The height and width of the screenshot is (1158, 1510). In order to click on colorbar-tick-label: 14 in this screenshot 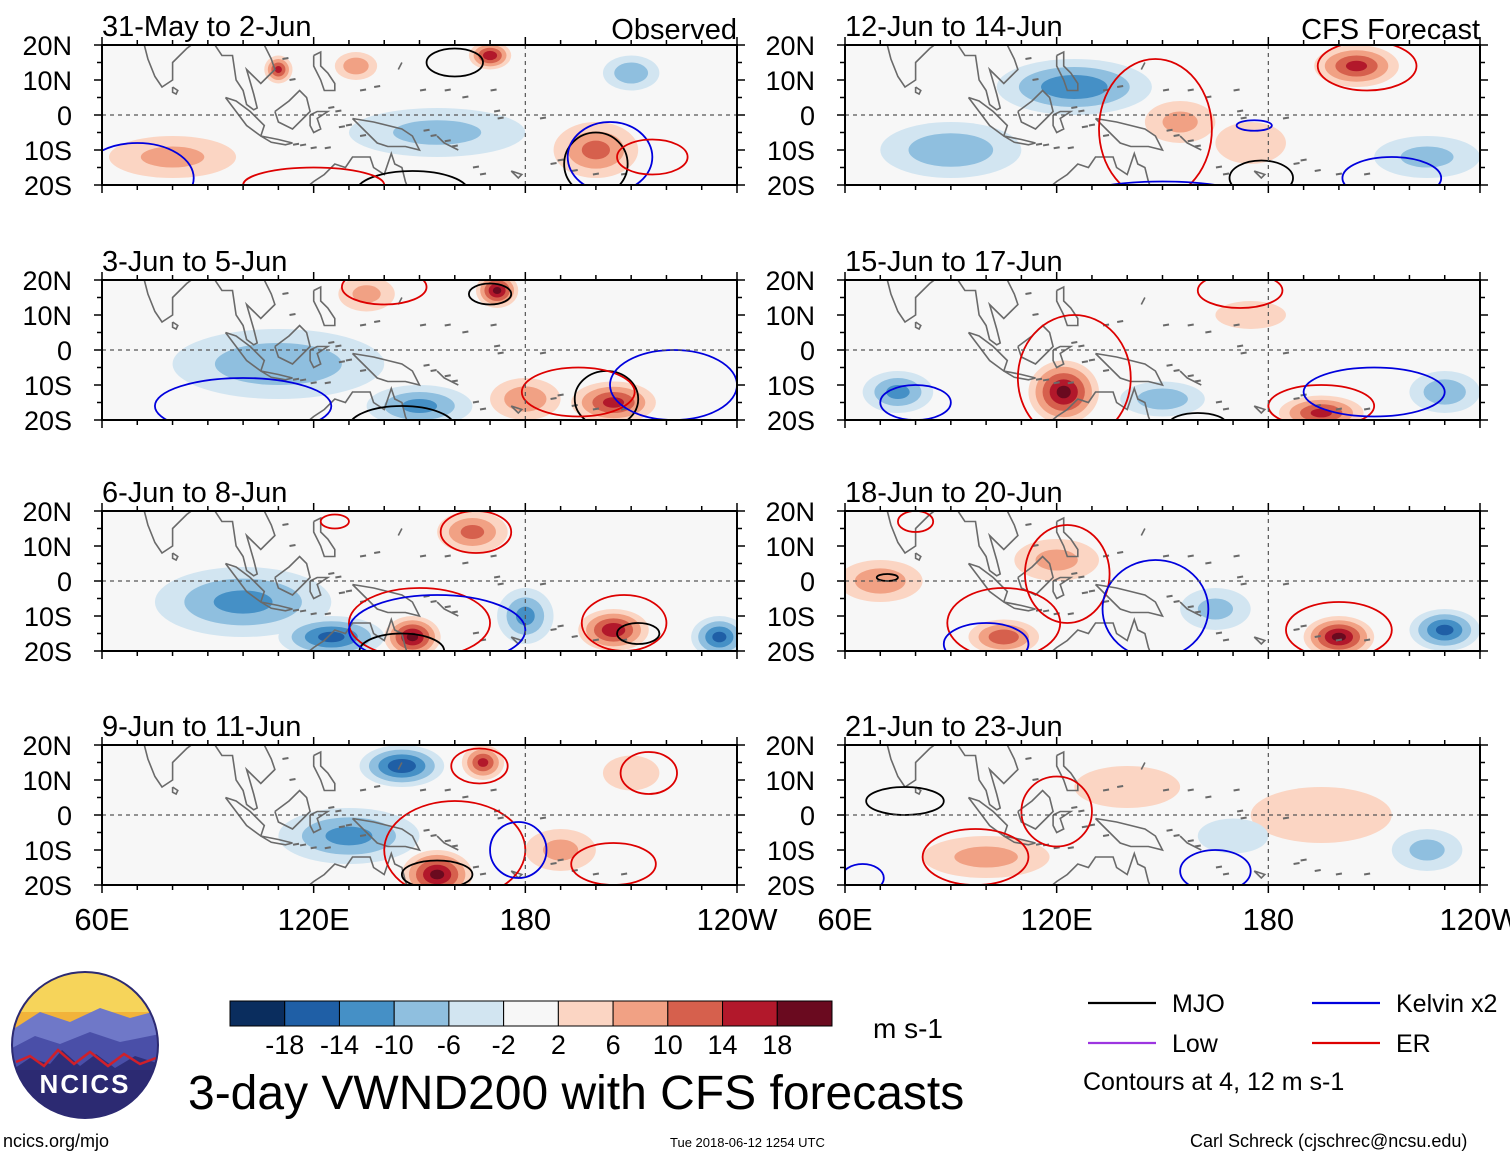, I will do `click(723, 1045)`.